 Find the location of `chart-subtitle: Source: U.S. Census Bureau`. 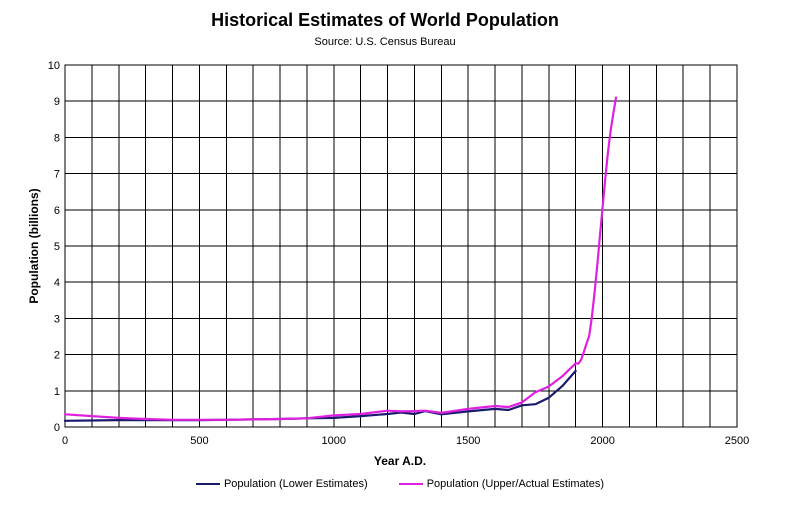

chart-subtitle: Source: U.S. Census Bureau is located at coordinates (385, 42).